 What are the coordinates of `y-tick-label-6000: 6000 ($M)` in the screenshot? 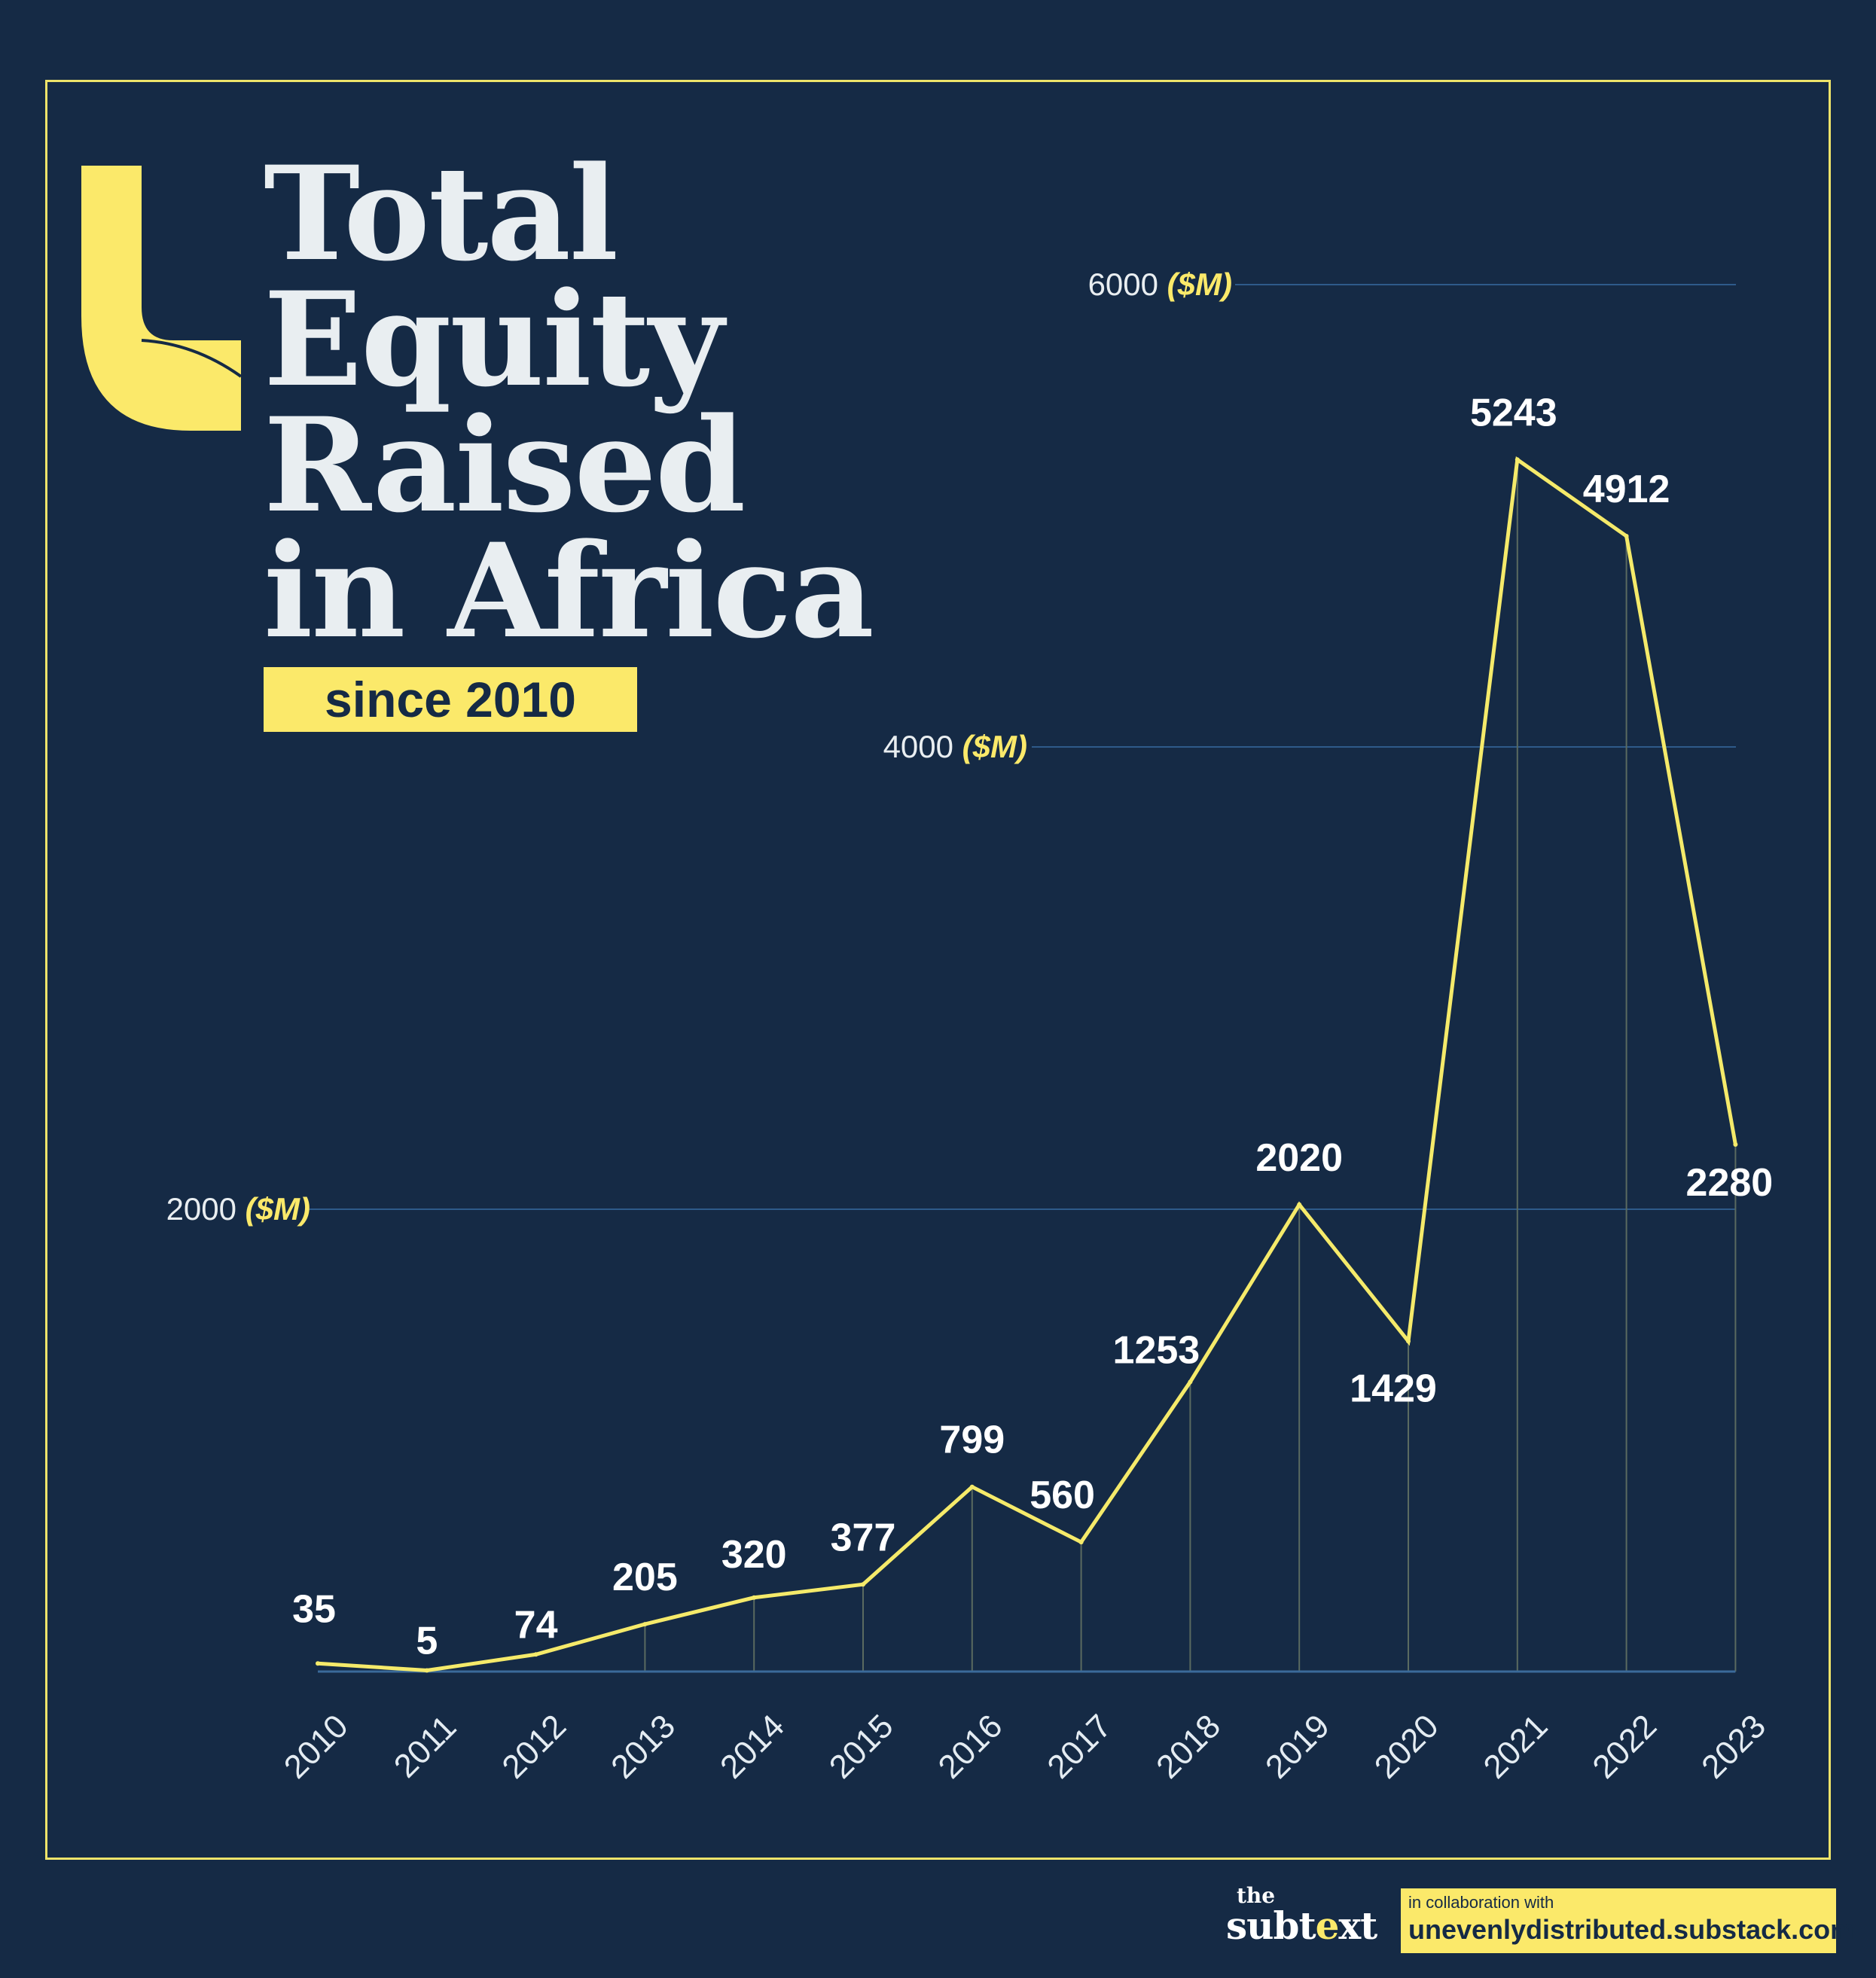 It's located at (1160, 284).